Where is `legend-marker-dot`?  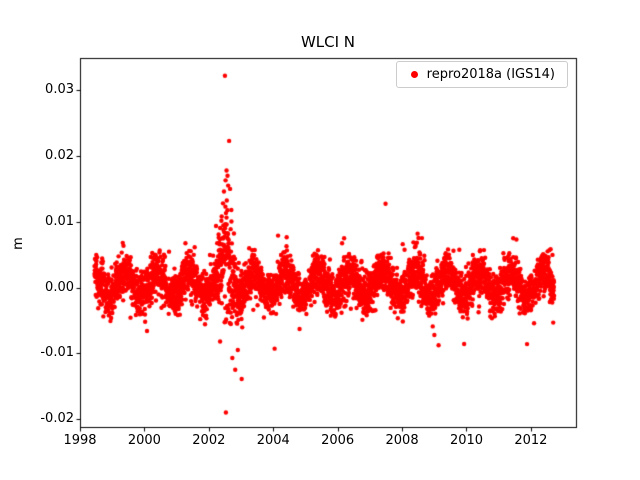 legend-marker-dot is located at coordinates (414, 74).